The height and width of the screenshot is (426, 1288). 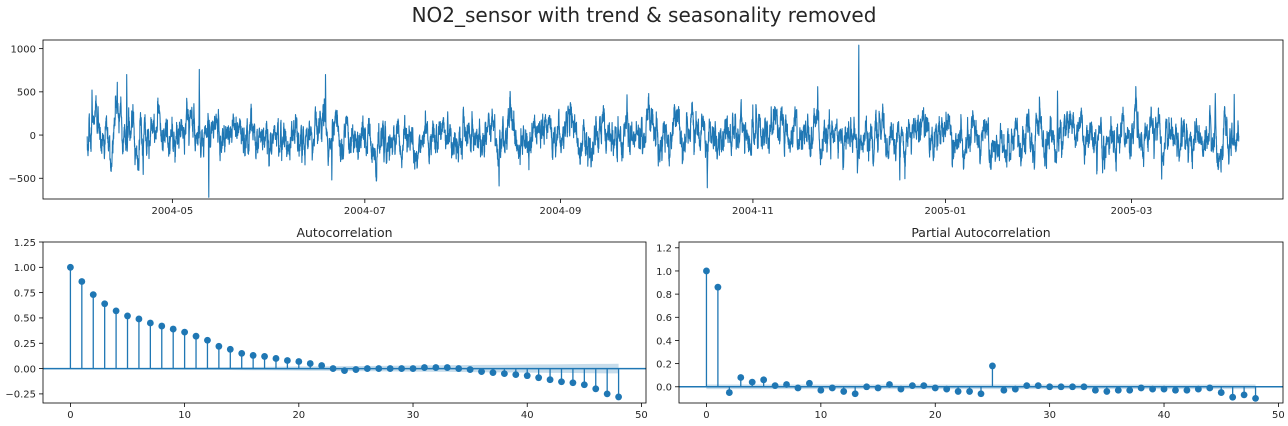 I want to click on pacf-ytick-label: 1.0, so click(x=664, y=272).